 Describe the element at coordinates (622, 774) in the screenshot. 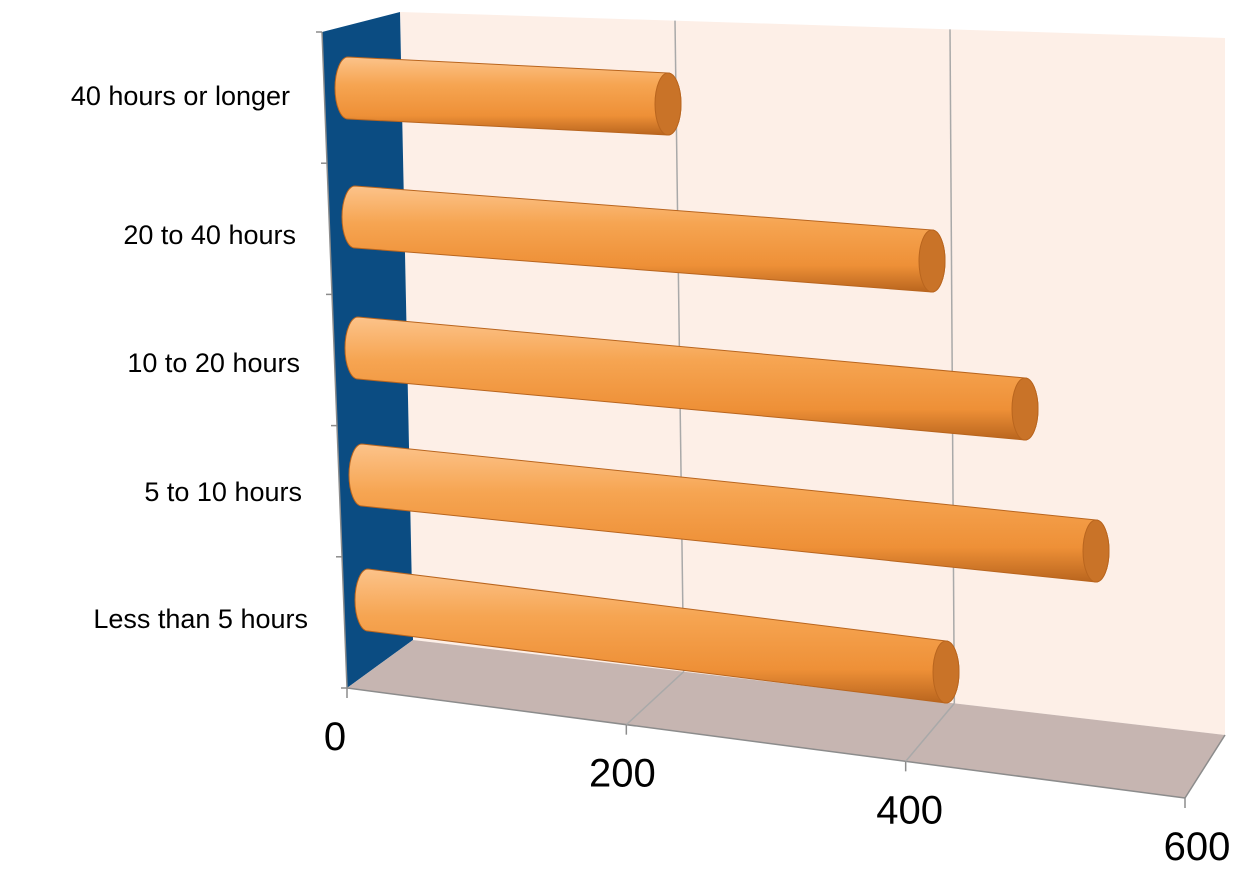

I see `x-tick-label: 200` at that location.